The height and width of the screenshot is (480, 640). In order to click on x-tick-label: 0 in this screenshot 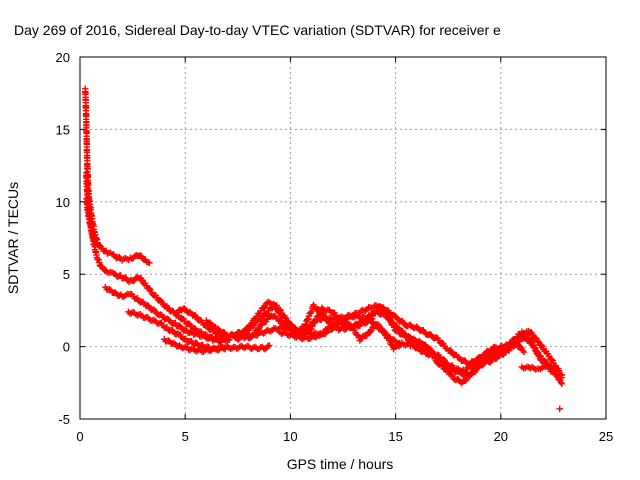, I will do `click(79, 436)`.